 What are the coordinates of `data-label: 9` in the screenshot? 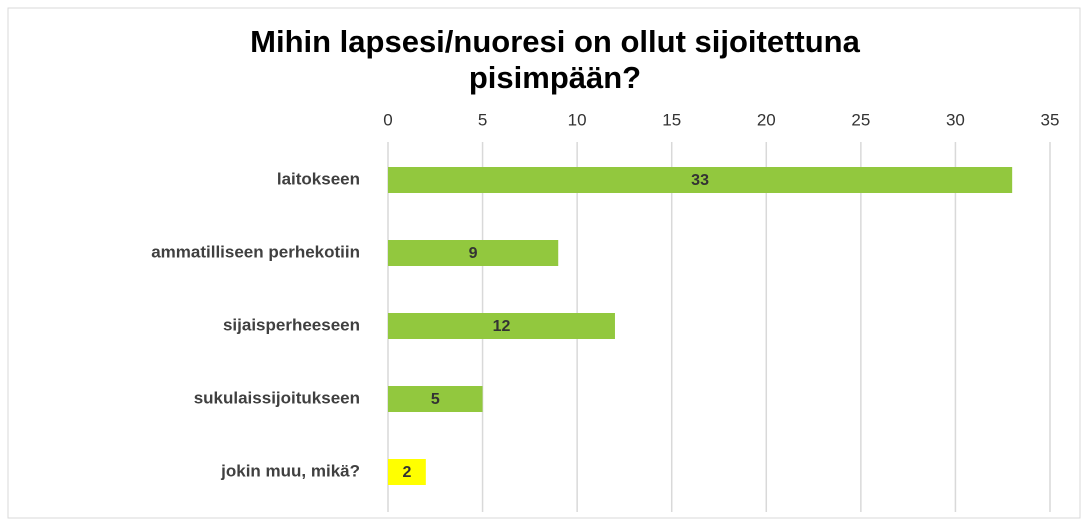 It's located at (473, 253).